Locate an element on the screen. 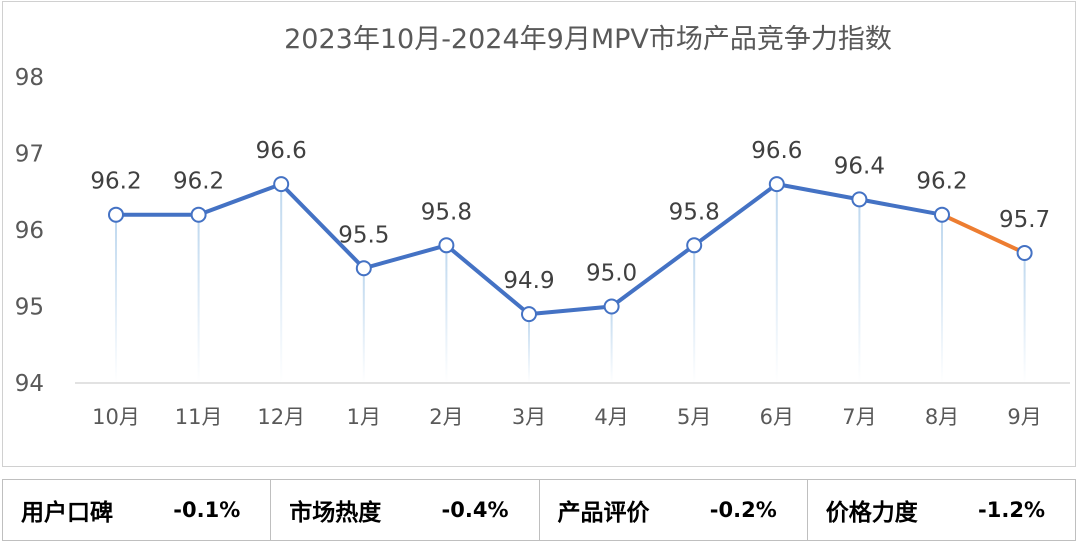 This screenshot has height=544, width=1080. y-tick-label: 98 is located at coordinates (29, 78).